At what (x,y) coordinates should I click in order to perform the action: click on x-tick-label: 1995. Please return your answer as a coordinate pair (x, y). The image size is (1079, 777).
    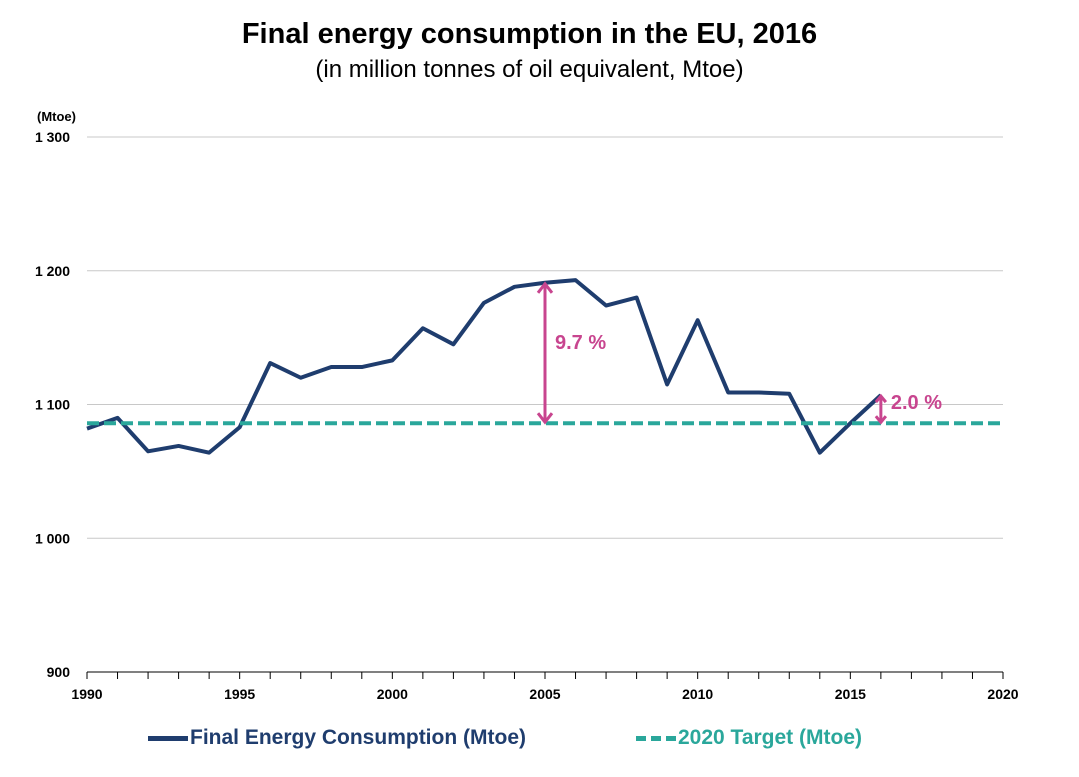
    Looking at the image, I should click on (239, 694).